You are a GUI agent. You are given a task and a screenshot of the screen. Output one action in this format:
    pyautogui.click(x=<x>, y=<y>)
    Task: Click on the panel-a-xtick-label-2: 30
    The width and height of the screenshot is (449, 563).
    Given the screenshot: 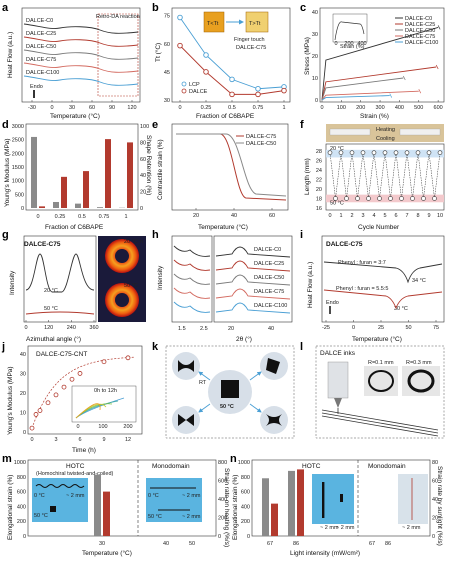 What is the action you would take?
    pyautogui.click(x=72, y=108)
    